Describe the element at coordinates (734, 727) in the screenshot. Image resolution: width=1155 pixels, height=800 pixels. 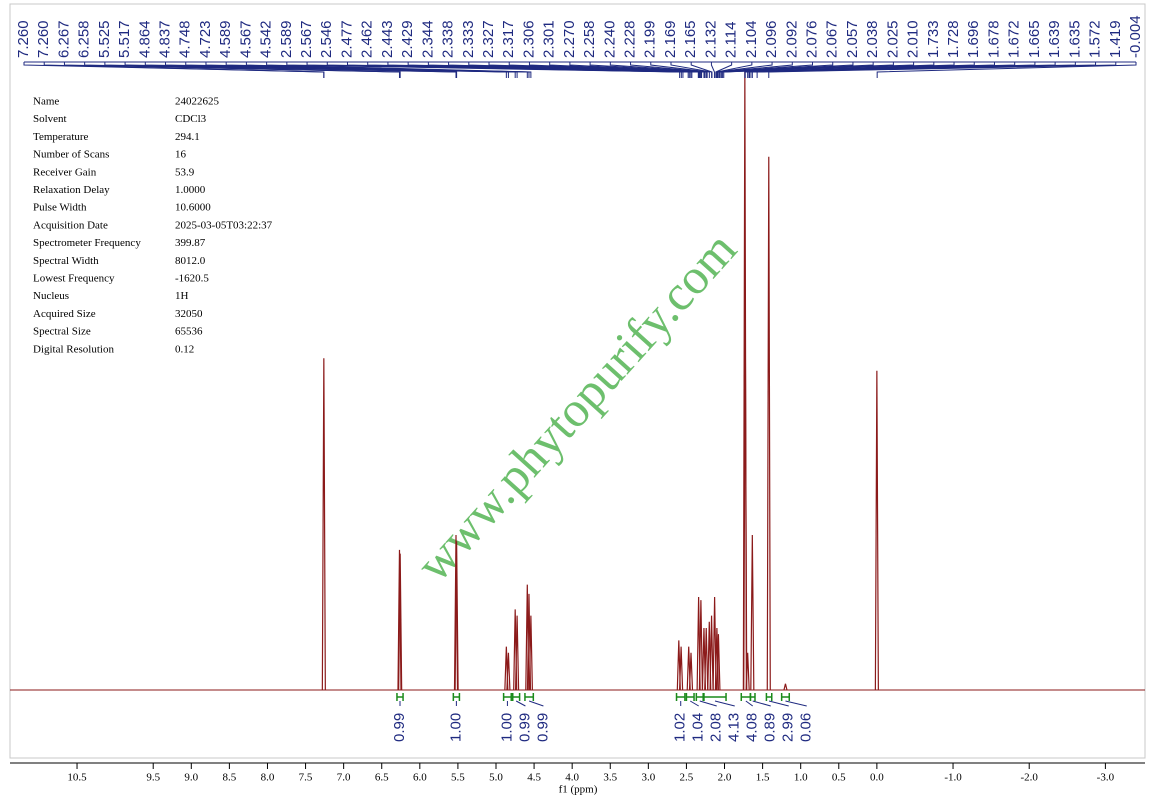
I see `integral-label: 4.13` at that location.